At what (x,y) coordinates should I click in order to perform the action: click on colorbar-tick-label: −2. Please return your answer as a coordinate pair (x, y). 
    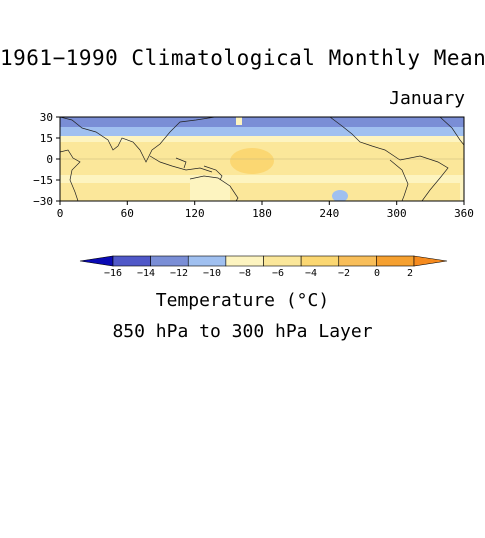
    Looking at the image, I should click on (344, 273).